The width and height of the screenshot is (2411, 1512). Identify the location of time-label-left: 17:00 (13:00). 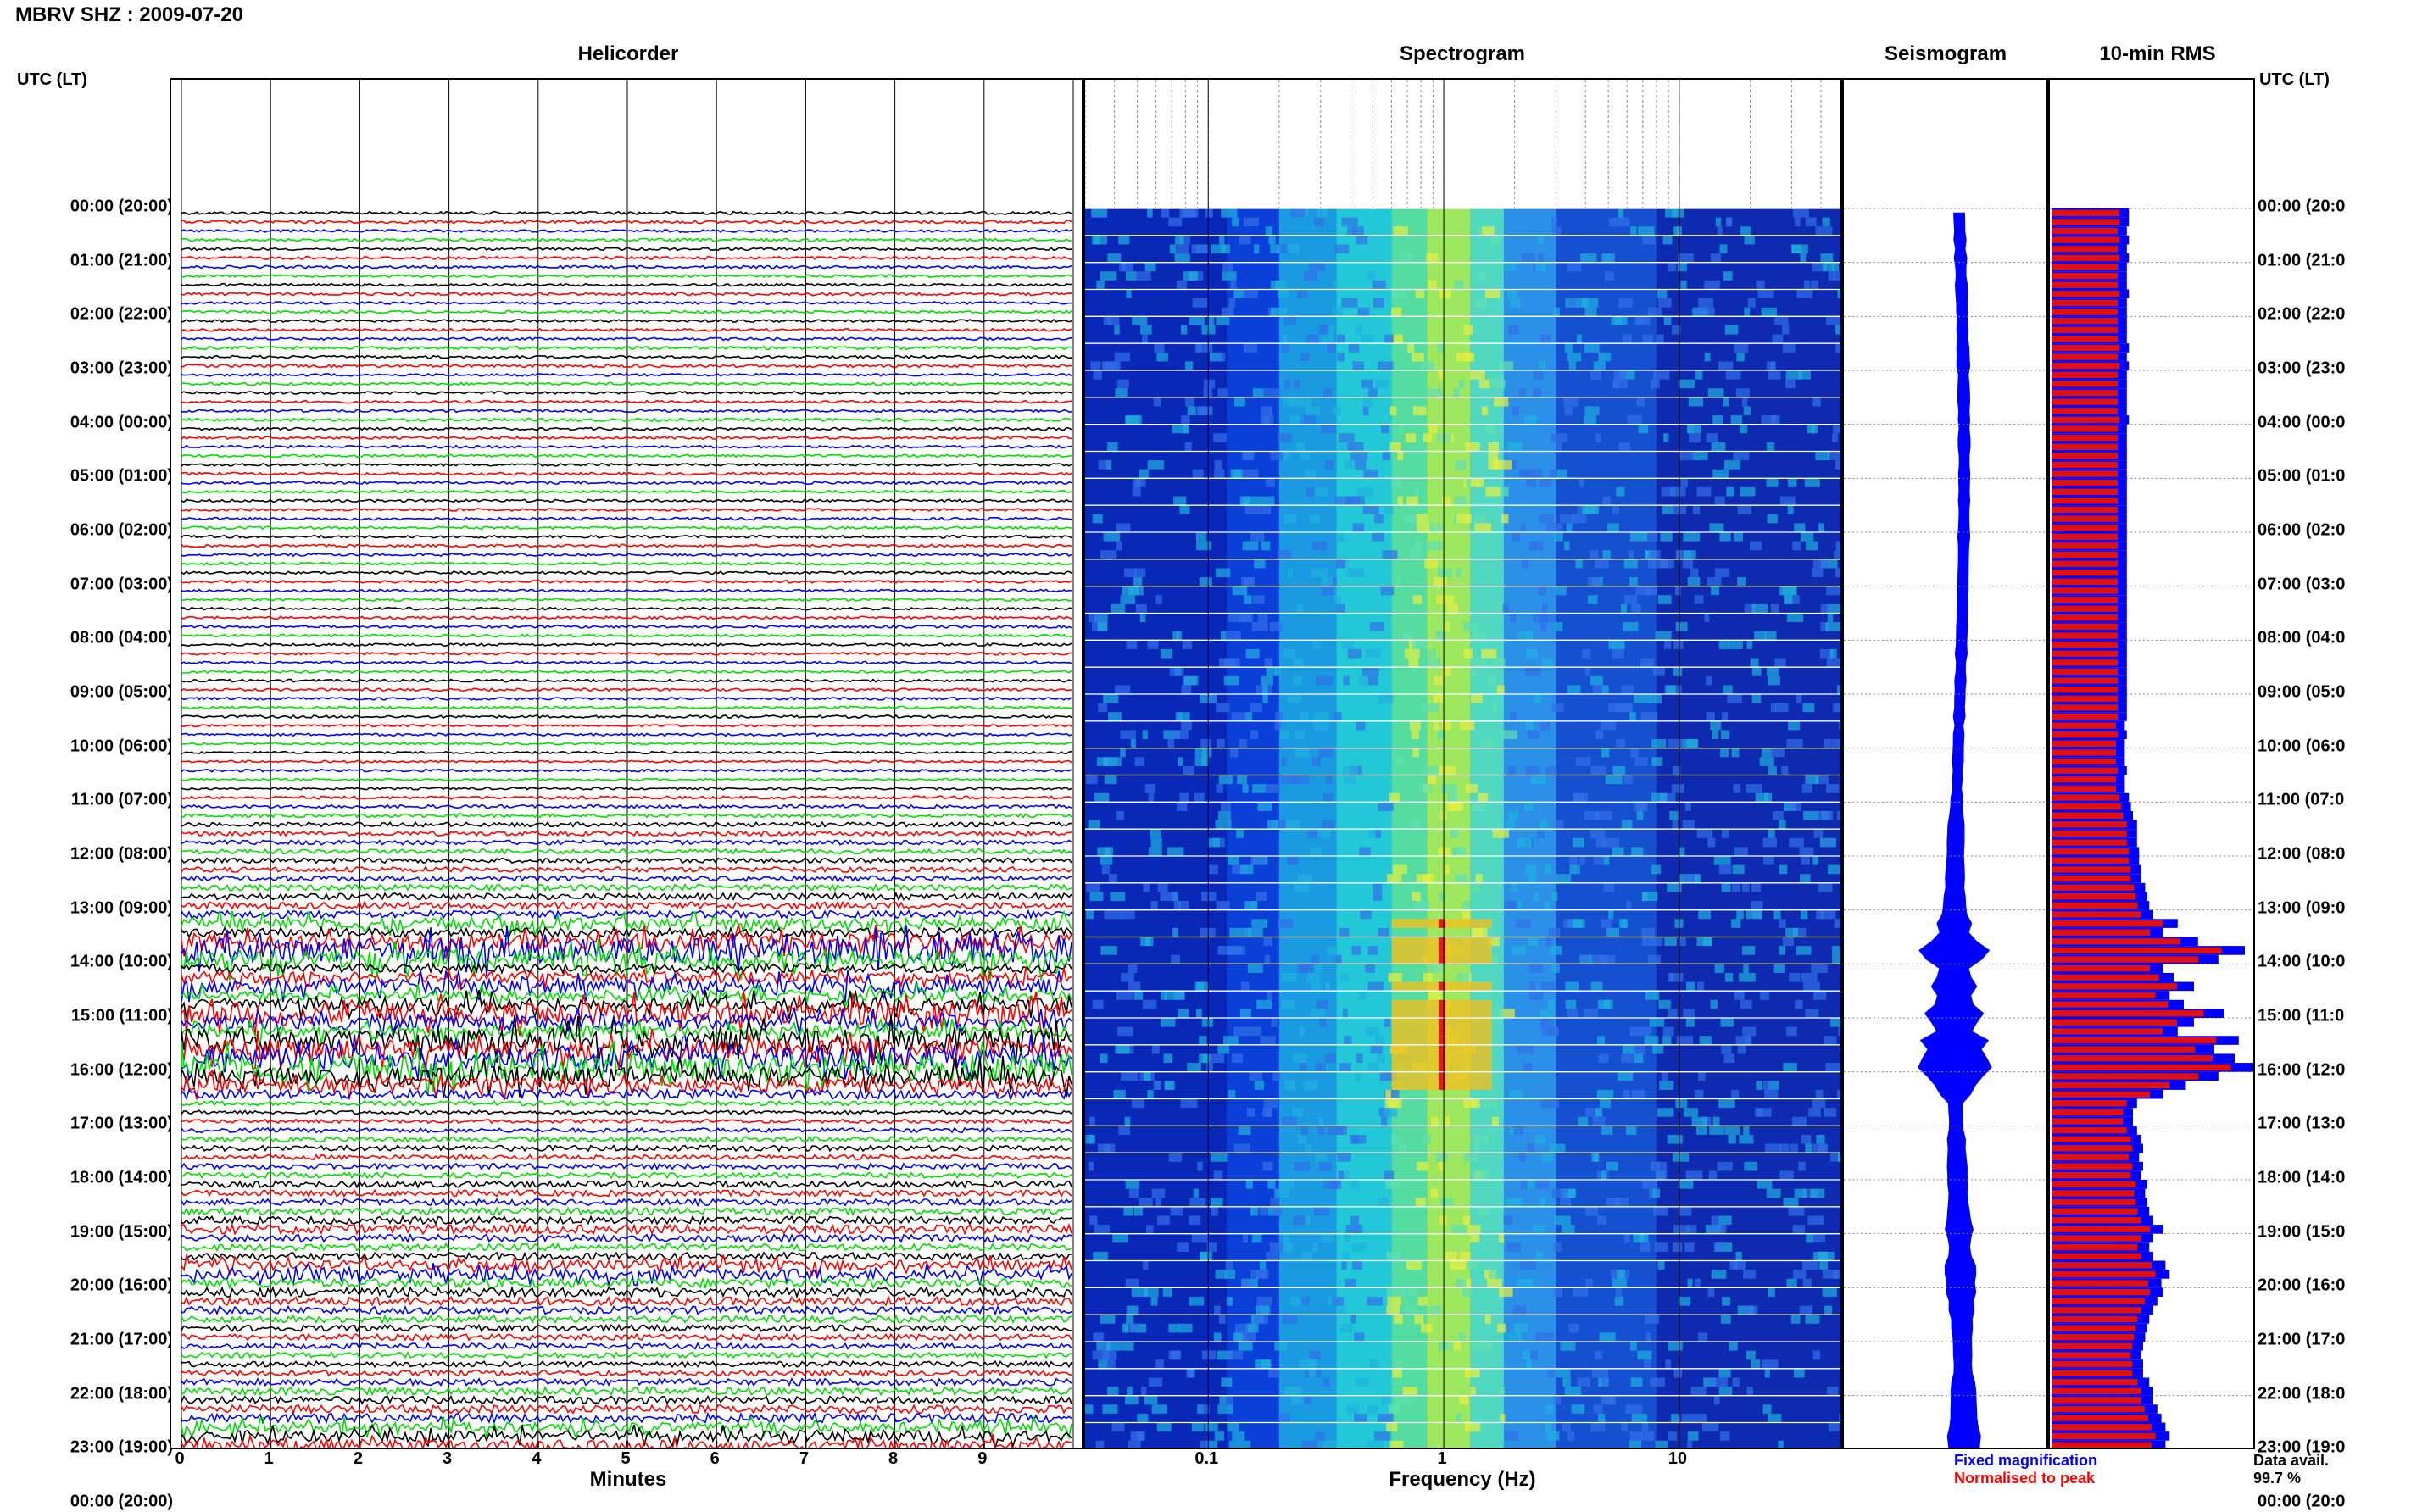
(121, 1124).